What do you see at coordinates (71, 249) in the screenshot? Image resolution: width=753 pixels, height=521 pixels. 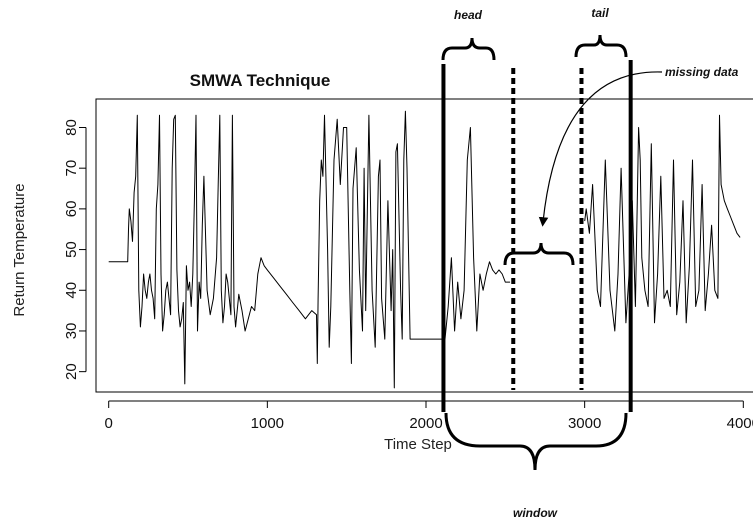 I see `y-tick-label: 50` at bounding box center [71, 249].